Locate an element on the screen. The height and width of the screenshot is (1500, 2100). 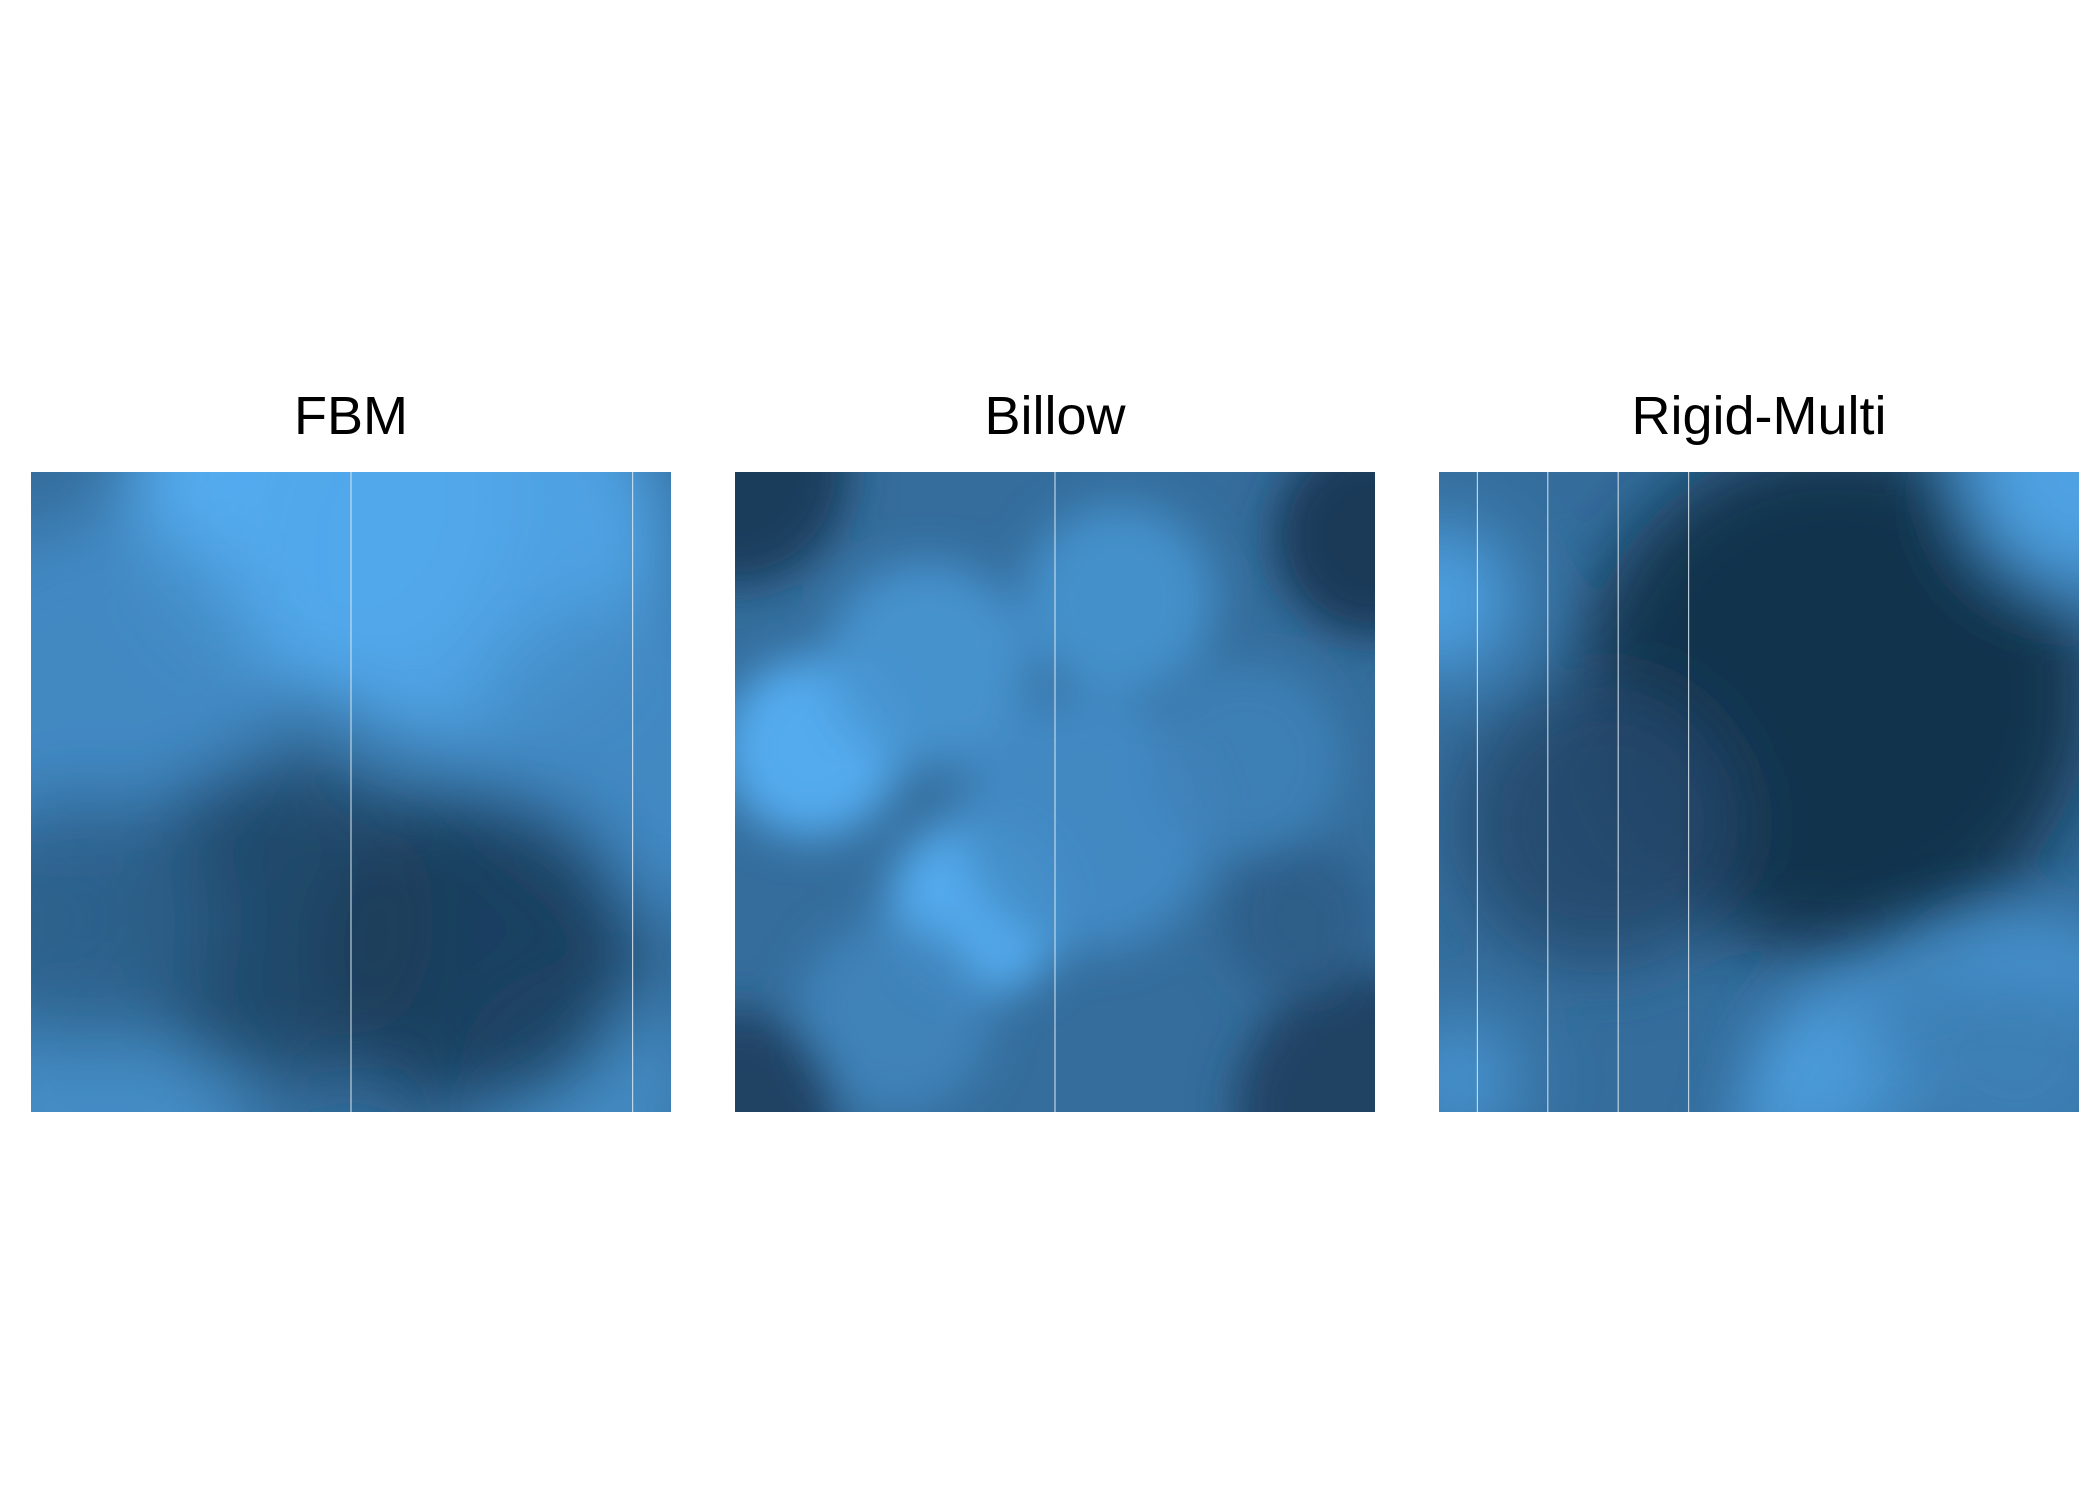
panel-billow: Billow is located at coordinates (1055, 749).